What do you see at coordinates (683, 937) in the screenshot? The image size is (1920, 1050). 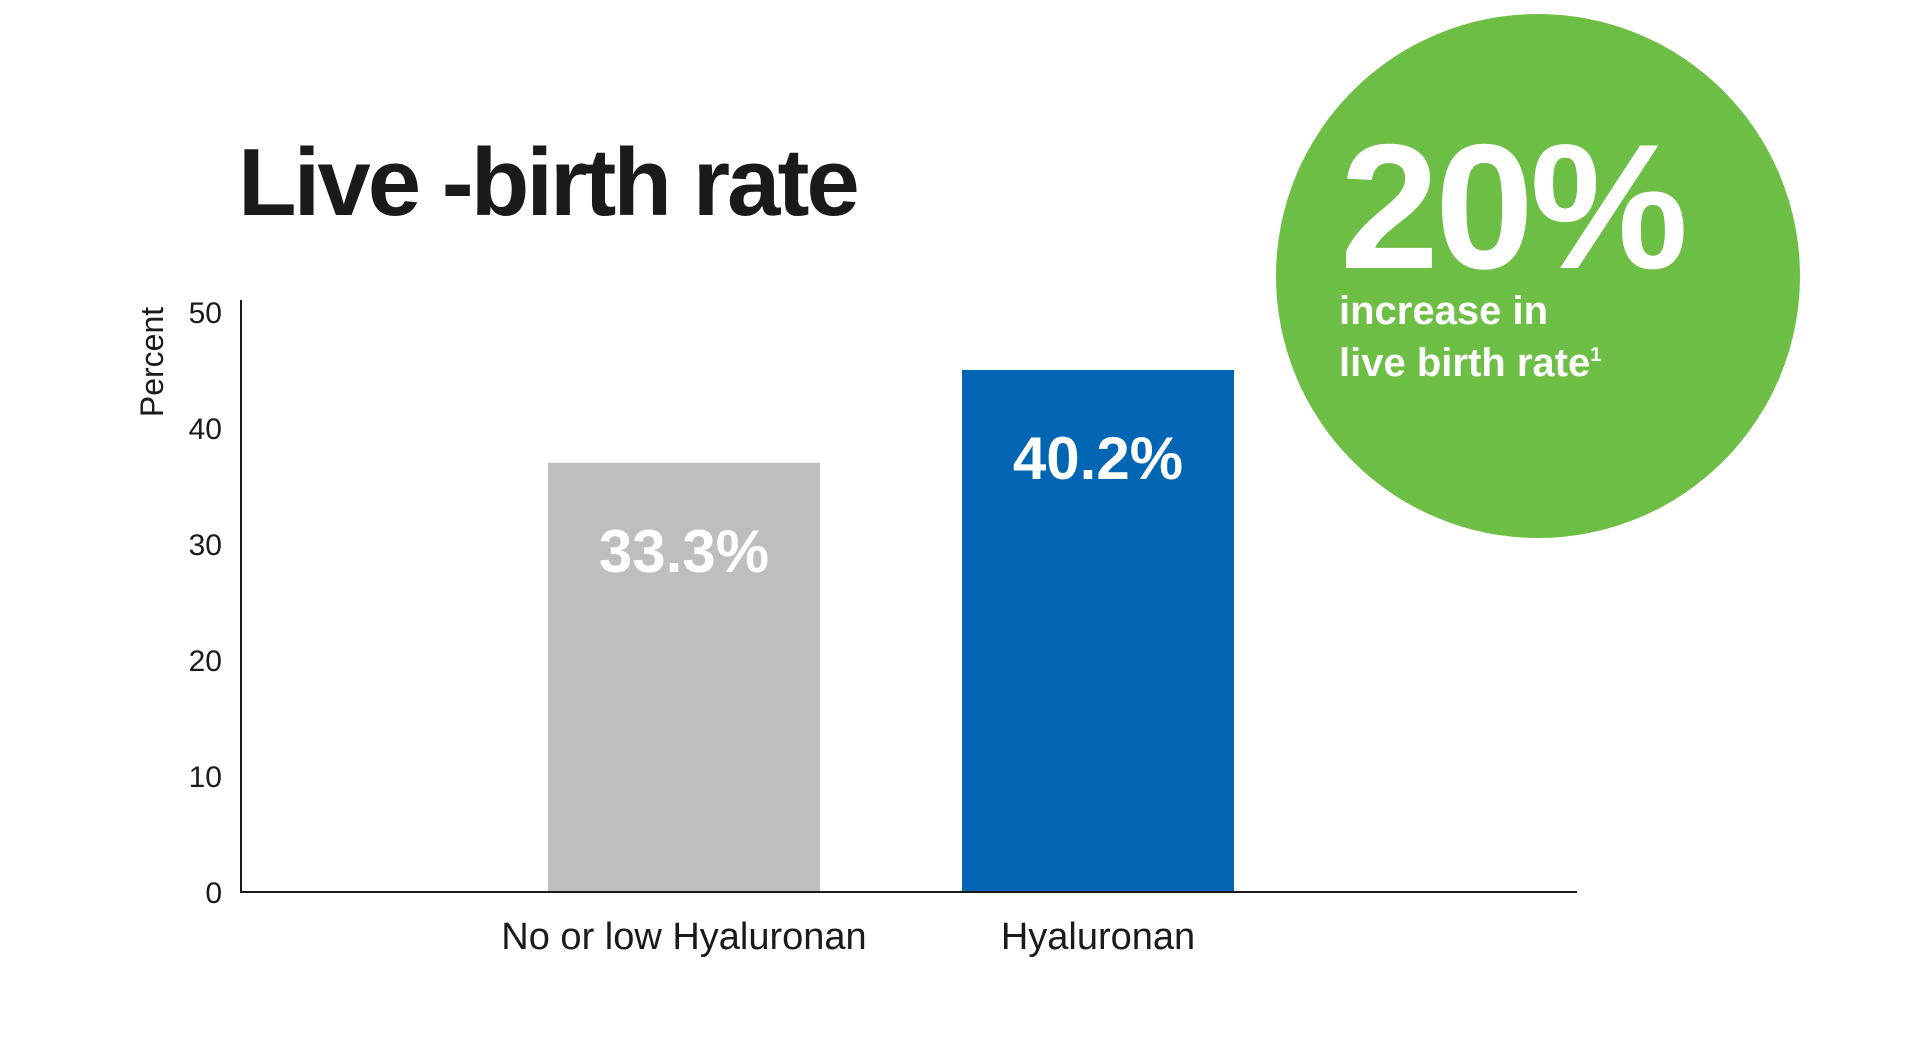 I see `x-category-label: No or low Hyaluronan` at bounding box center [683, 937].